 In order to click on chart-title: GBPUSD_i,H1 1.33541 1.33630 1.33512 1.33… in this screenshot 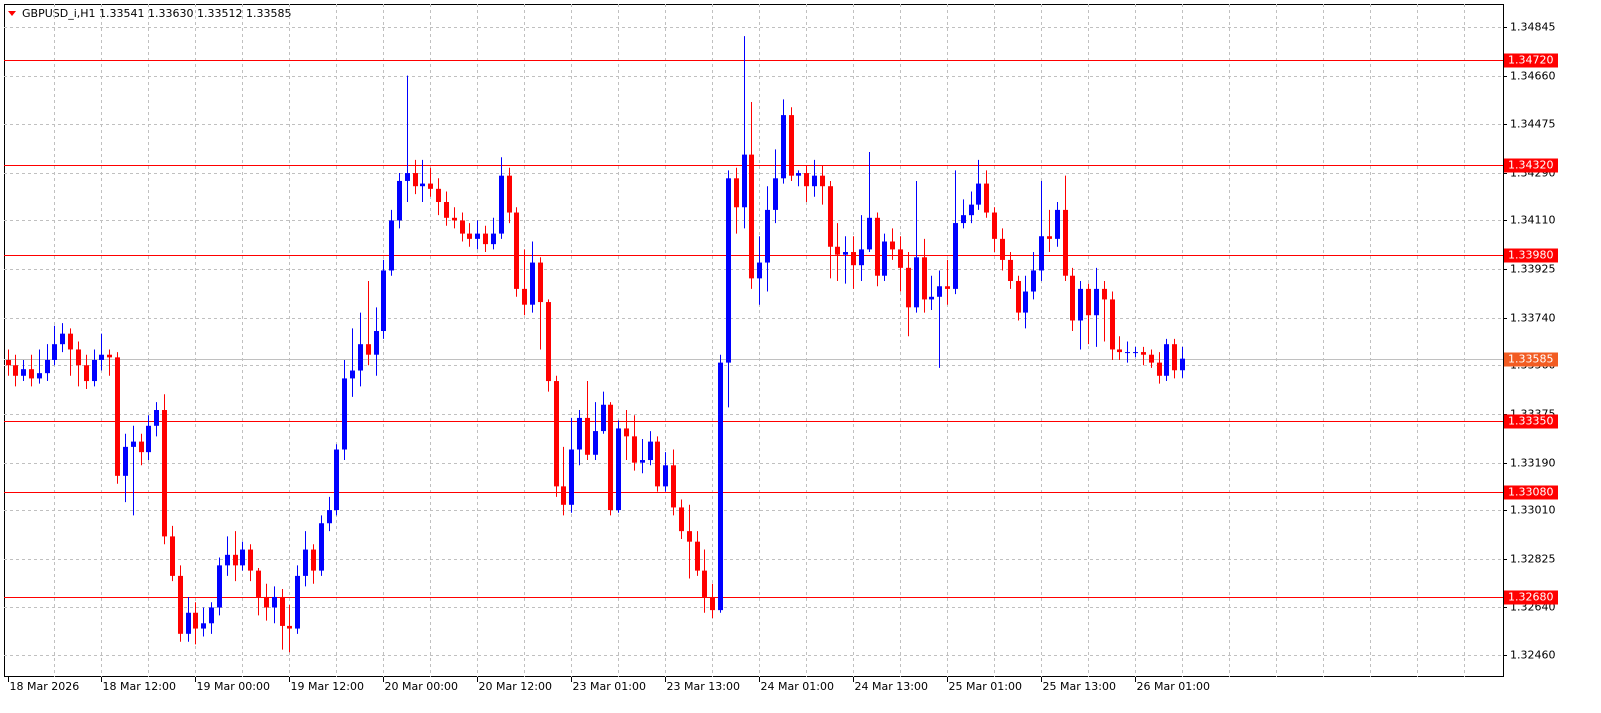, I will do `click(156, 13)`.